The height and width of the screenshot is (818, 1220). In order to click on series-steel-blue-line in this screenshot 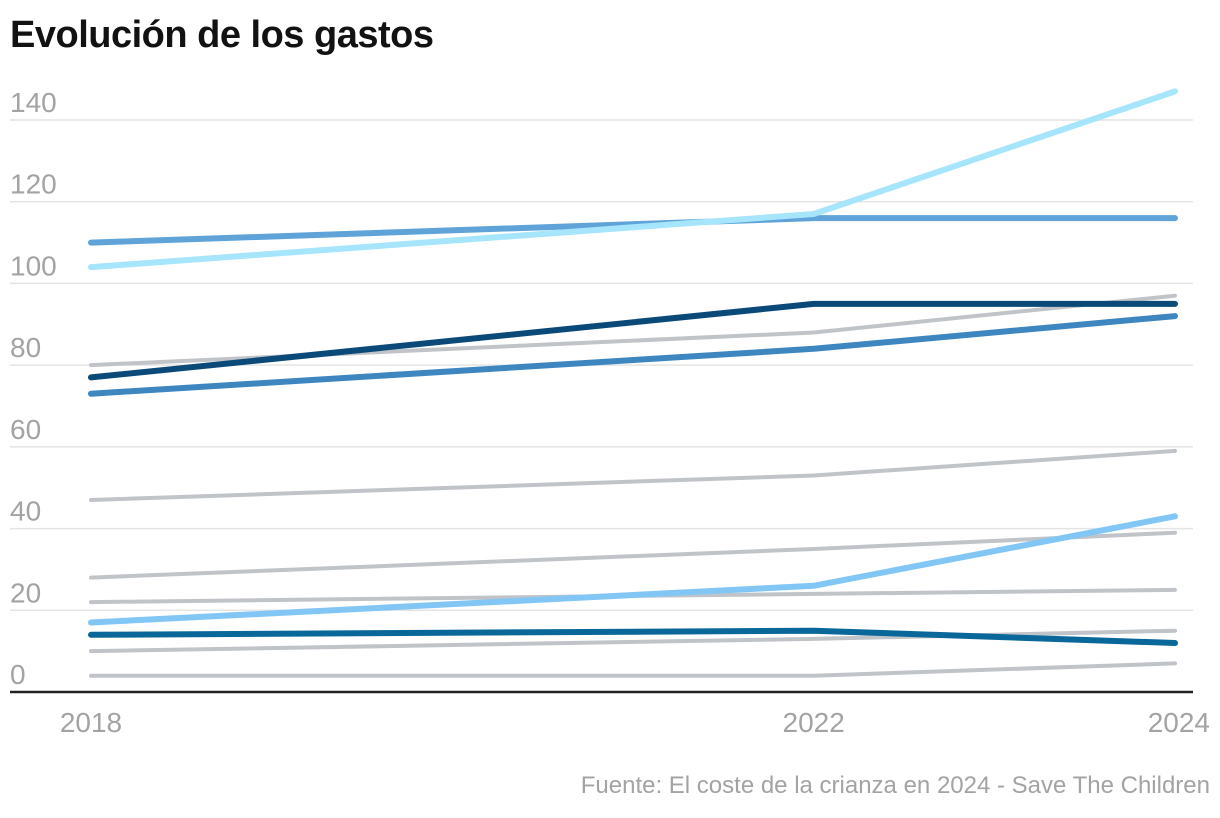, I will do `click(633, 355)`.